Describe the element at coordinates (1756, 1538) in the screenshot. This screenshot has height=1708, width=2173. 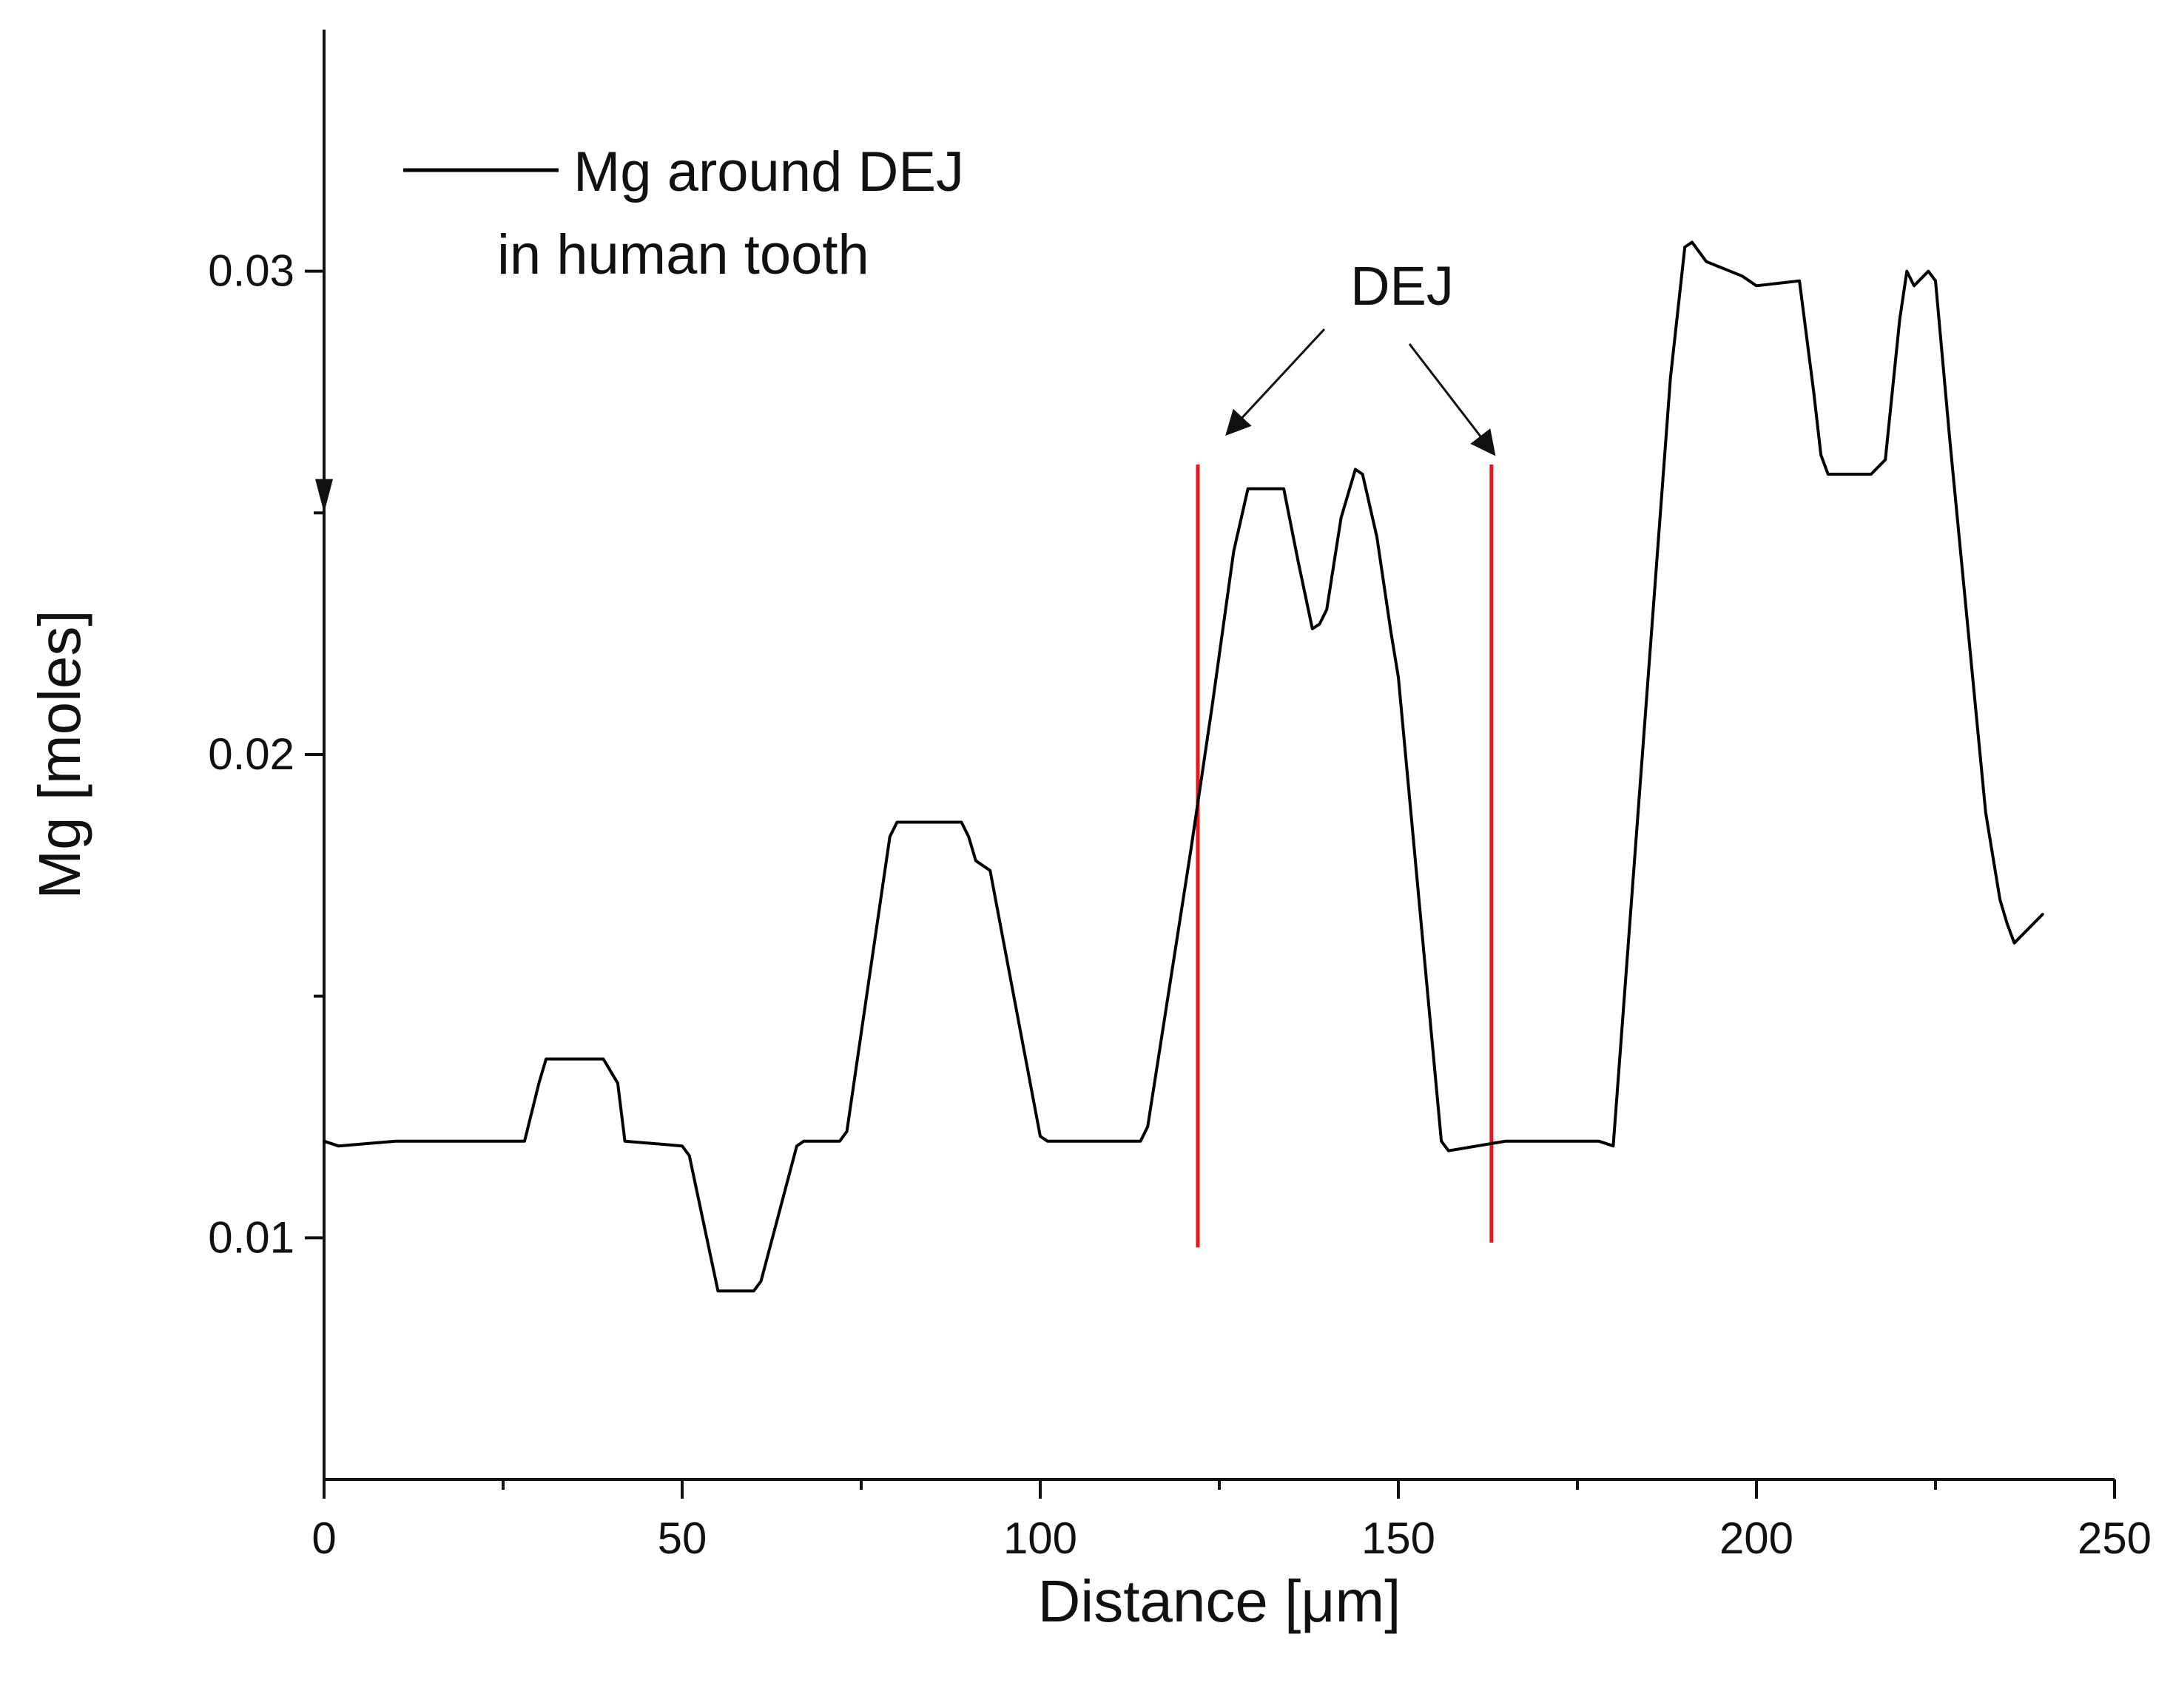
I see `x-tick-label: 200` at that location.